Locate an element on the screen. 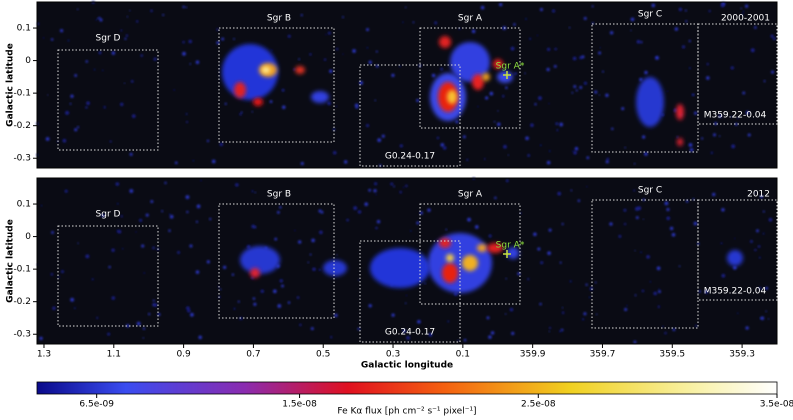  x-tick-label: 359.3 is located at coordinates (742, 355).